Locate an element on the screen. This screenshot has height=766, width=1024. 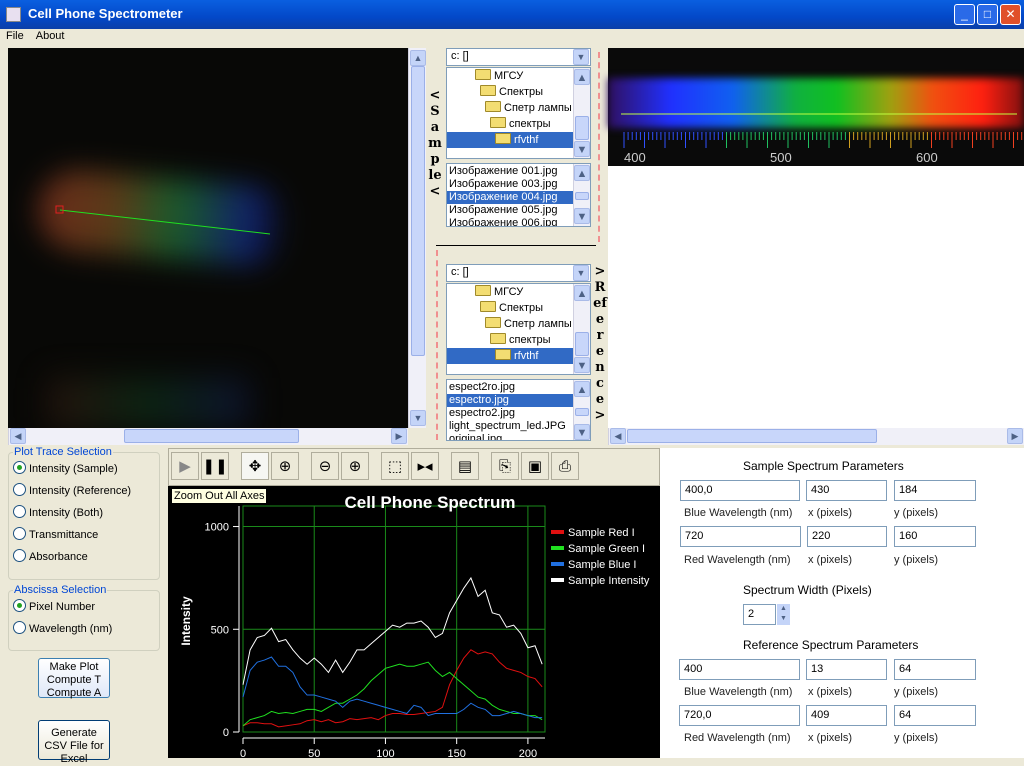
sample-blue-x-input: 430 is located at coordinates (846, 490).